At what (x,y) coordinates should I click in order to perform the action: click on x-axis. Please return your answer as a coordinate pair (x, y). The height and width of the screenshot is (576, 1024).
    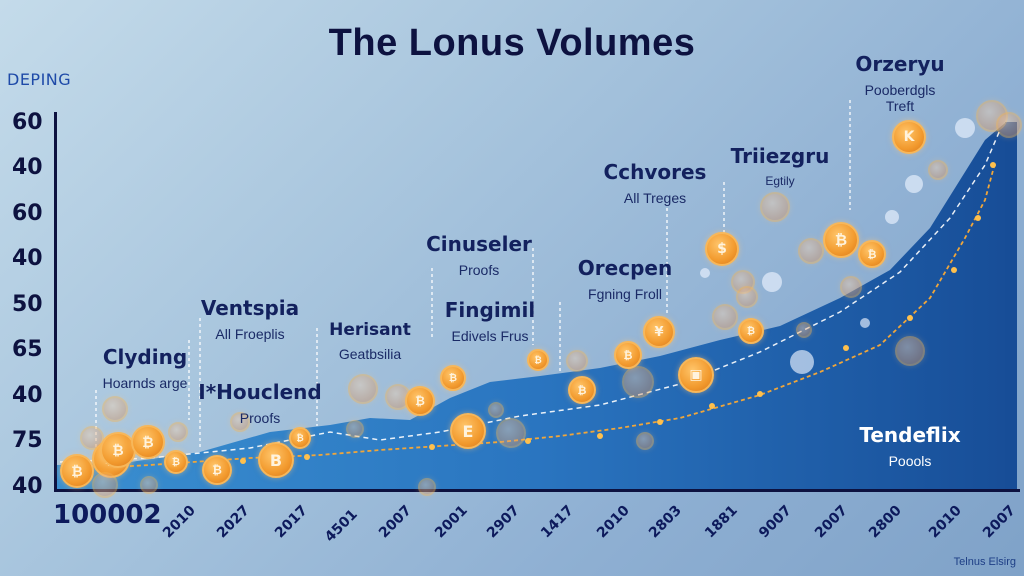
    Looking at the image, I should click on (537, 490).